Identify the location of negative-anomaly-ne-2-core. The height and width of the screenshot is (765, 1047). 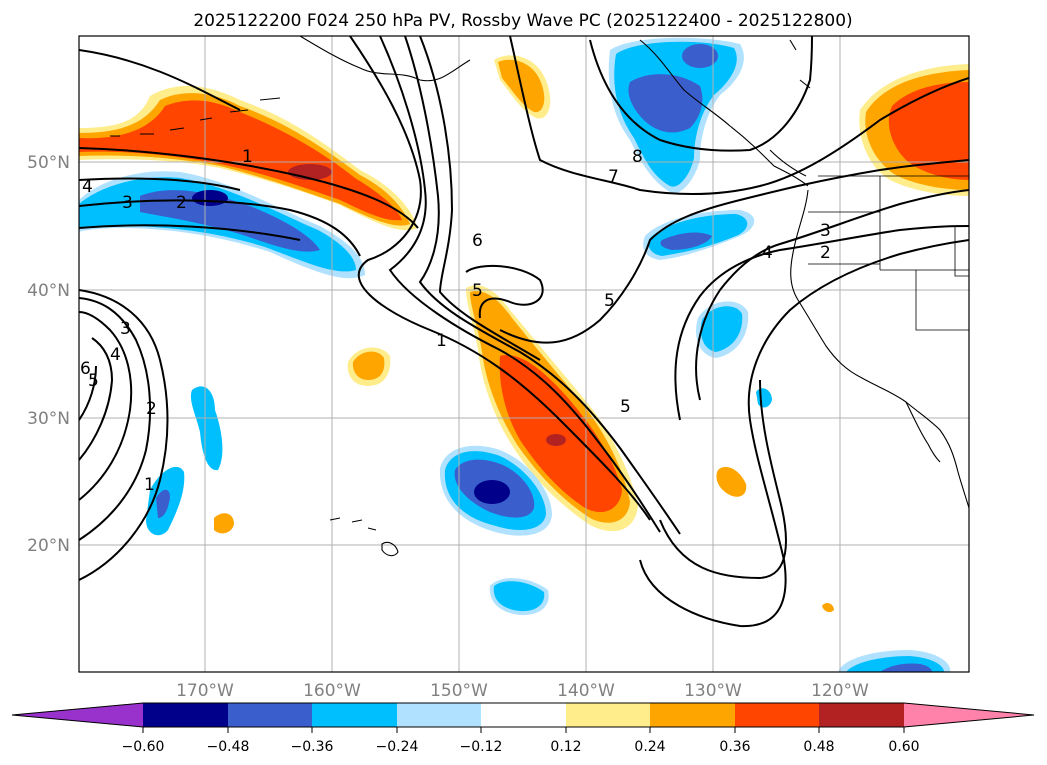
(721, 329).